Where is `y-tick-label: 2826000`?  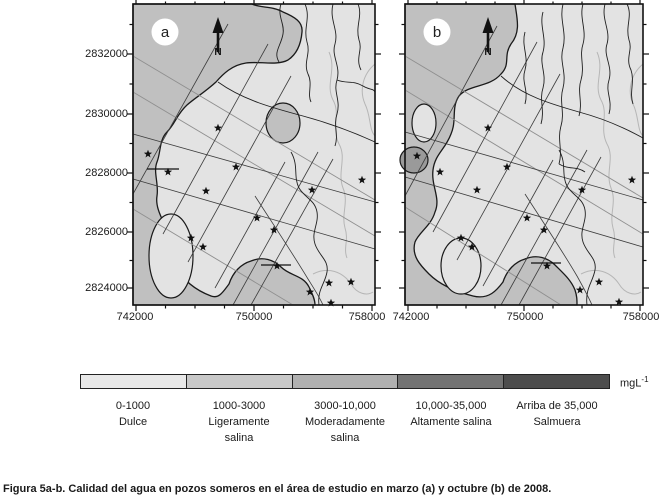
y-tick-label: 2826000 is located at coordinates (106, 232).